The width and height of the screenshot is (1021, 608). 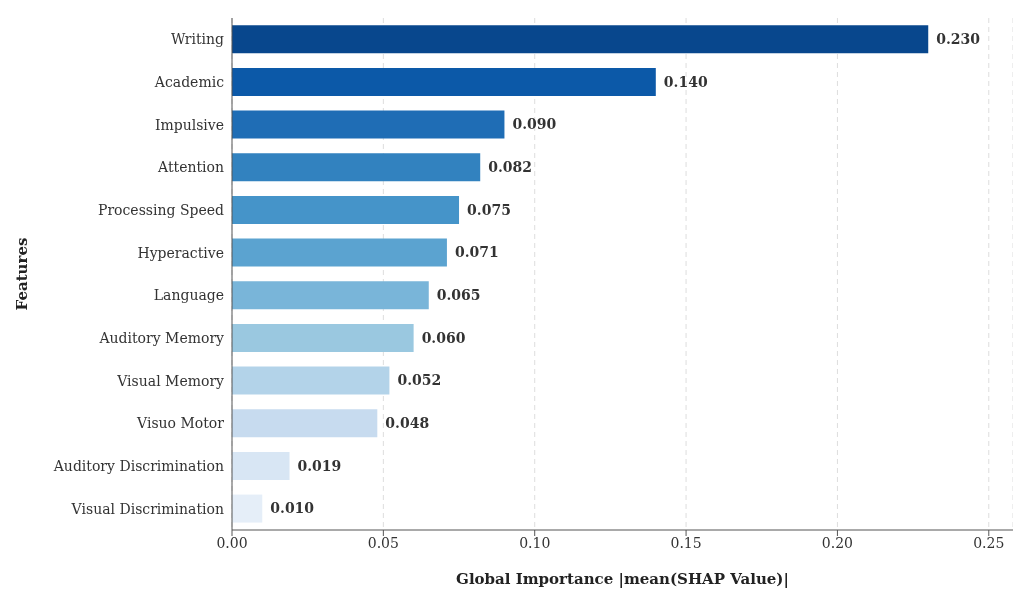 I want to click on x-axis-title: Global Importance |mean(SHAP Value)|, so click(x=622, y=579).